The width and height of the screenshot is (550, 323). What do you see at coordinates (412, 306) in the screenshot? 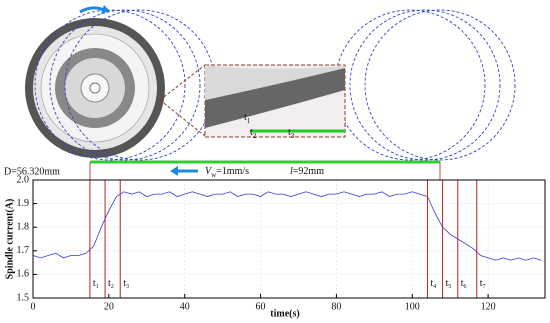
I see `x-tick-label: 100` at bounding box center [412, 306].